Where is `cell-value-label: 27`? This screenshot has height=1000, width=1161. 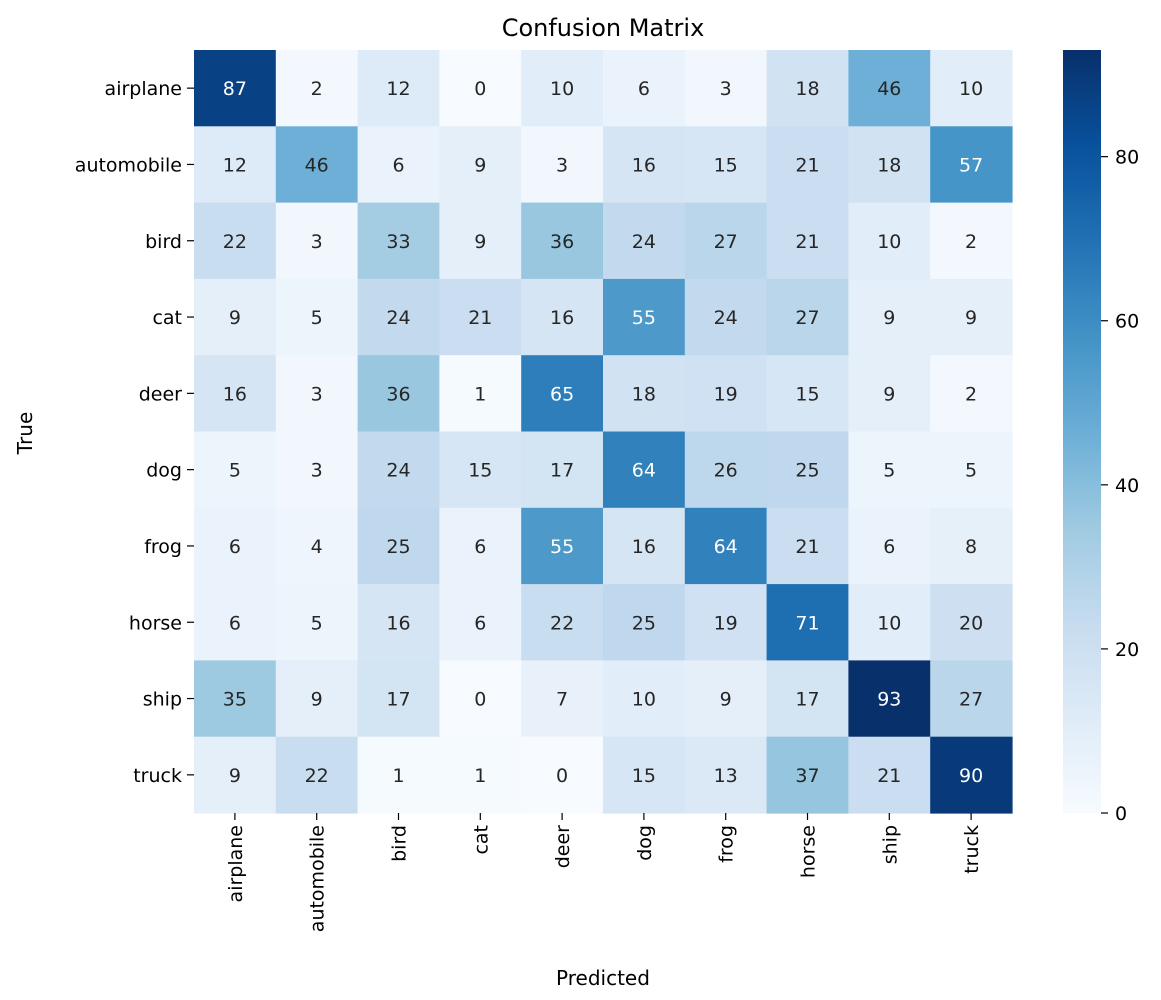 cell-value-label: 27 is located at coordinates (807, 318).